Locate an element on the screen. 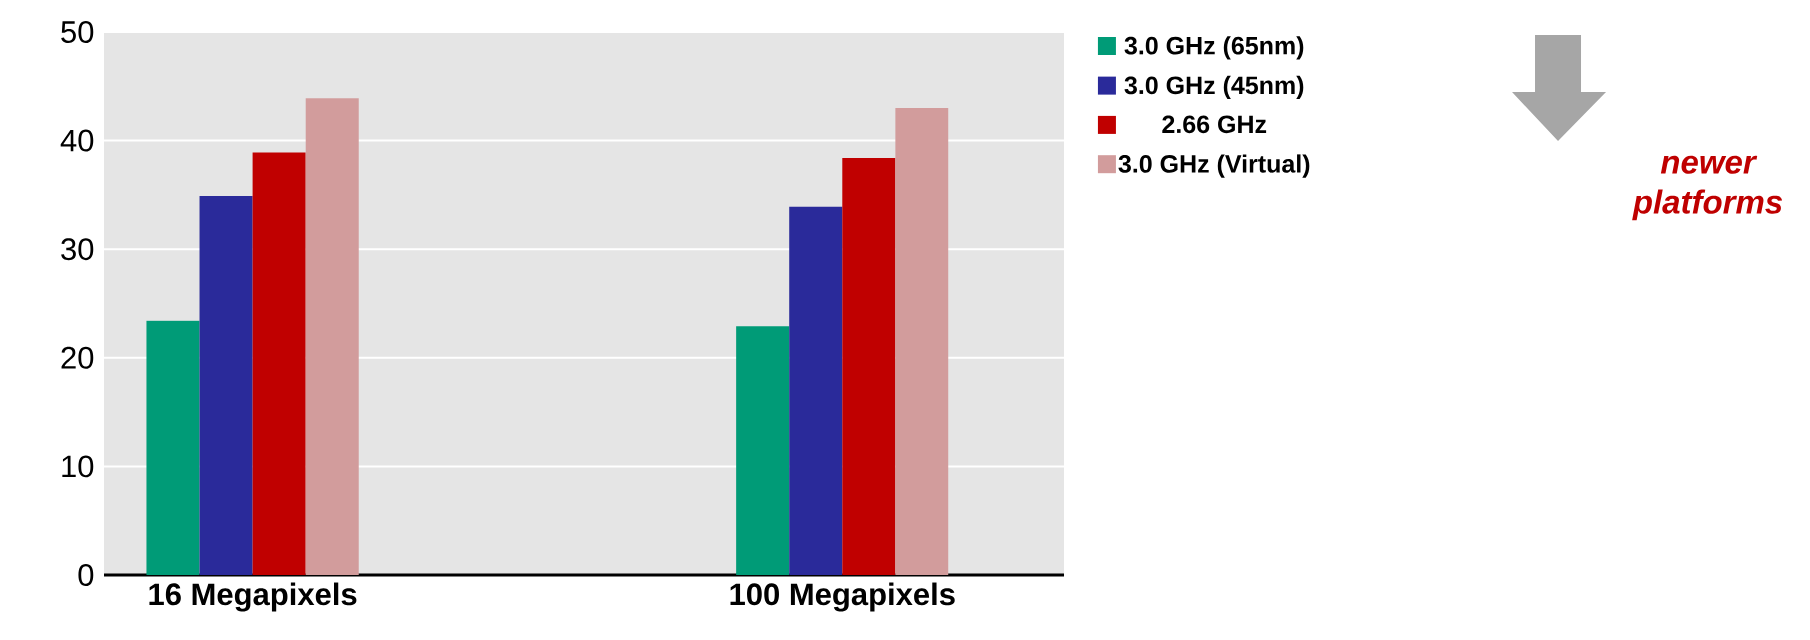 Image resolution: width=1810 pixels, height=640 pixels. legend-label: 3.0 GHz (Virtual) is located at coordinates (1214, 166).